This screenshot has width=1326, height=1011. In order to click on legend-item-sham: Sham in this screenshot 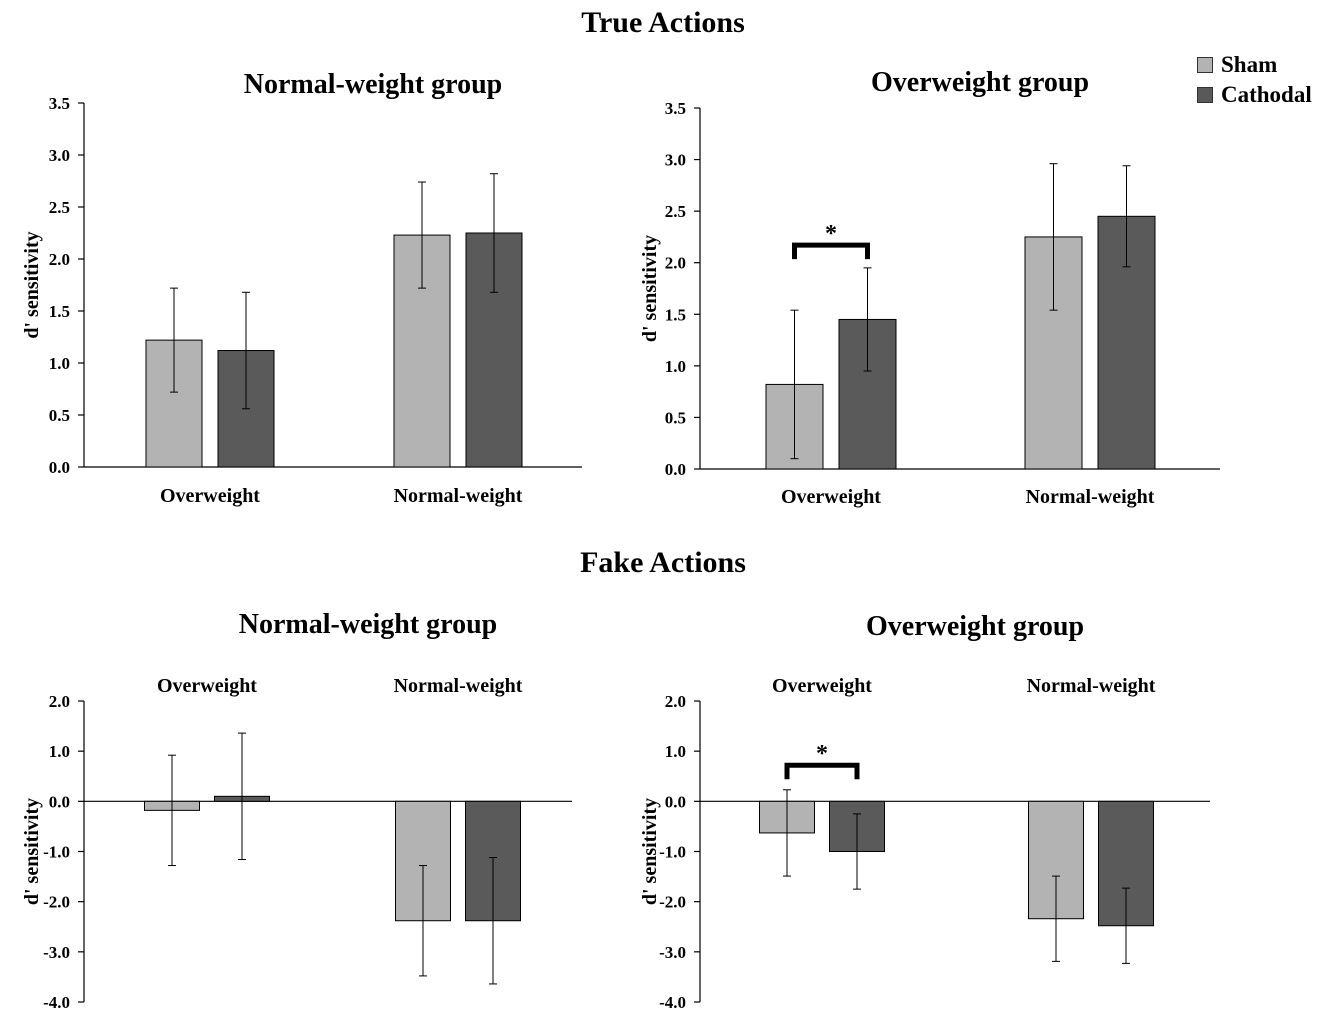, I will do `click(1254, 65)`.